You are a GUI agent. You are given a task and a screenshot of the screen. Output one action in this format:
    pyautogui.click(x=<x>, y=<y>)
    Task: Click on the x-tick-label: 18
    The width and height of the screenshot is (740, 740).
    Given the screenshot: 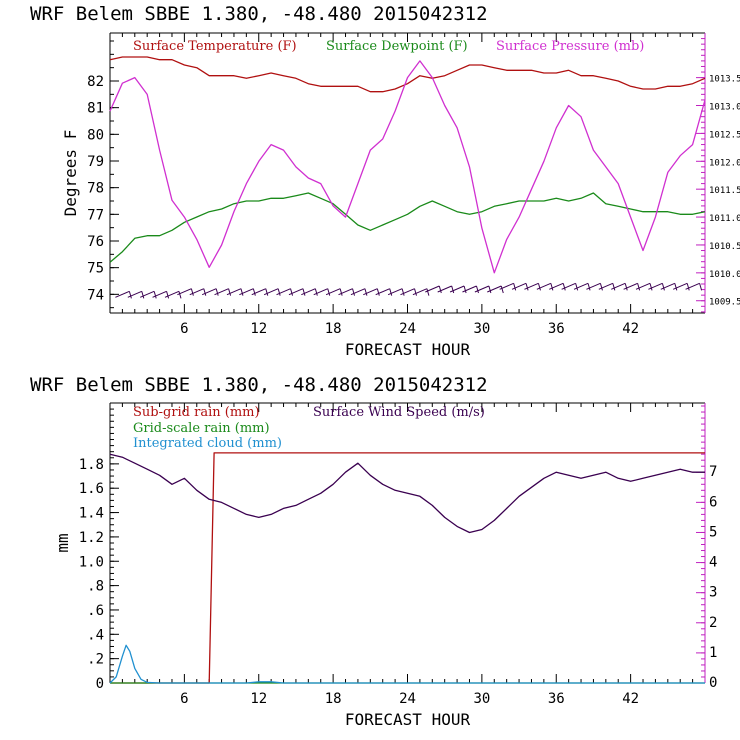 What is the action you would take?
    pyautogui.click(x=333, y=699)
    